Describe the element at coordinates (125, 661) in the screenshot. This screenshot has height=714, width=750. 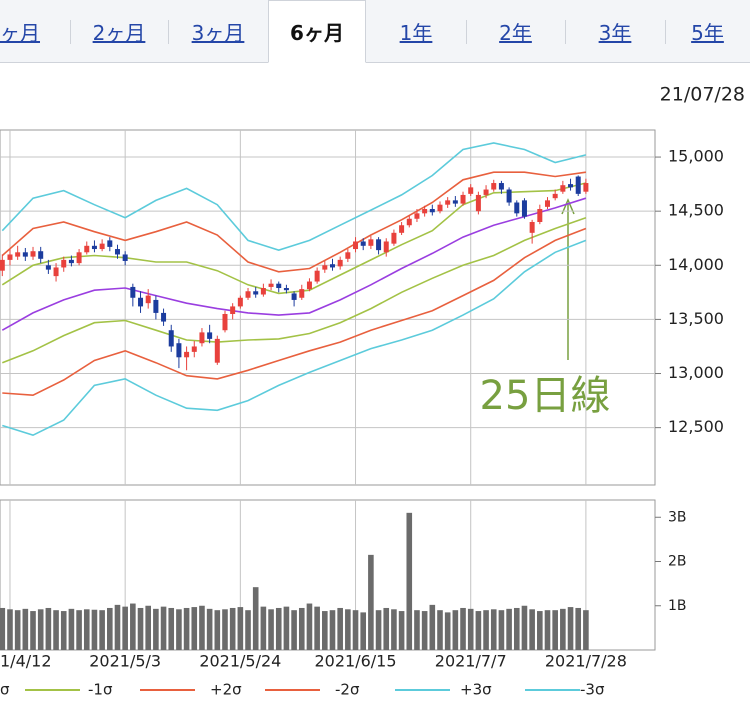
I see `x-tick-label: 2021/5/3` at that location.